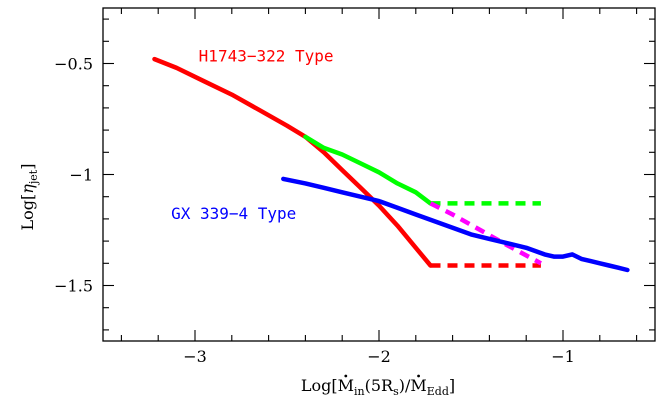 Image resolution: width=669 pixels, height=401 pixels. I want to click on x-tick-label: −3, so click(195, 356).